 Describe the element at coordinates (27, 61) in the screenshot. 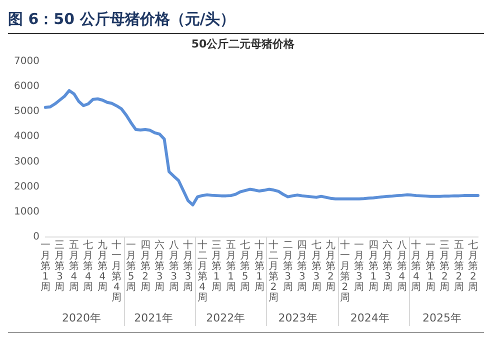

I see `y-tick-label: 7000` at that location.